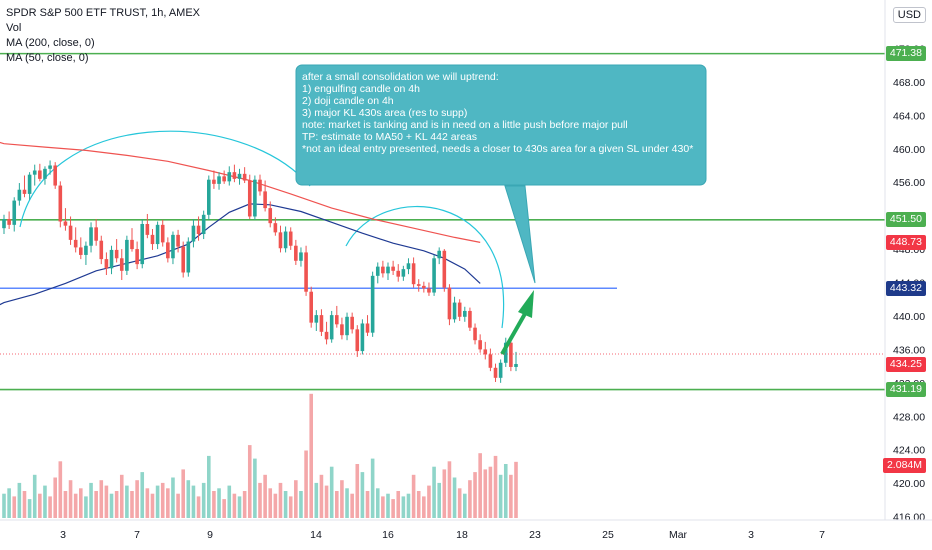 The height and width of the screenshot is (550, 932). Describe the element at coordinates (388, 535) in the screenshot. I see `x-tick-label: 16` at that location.